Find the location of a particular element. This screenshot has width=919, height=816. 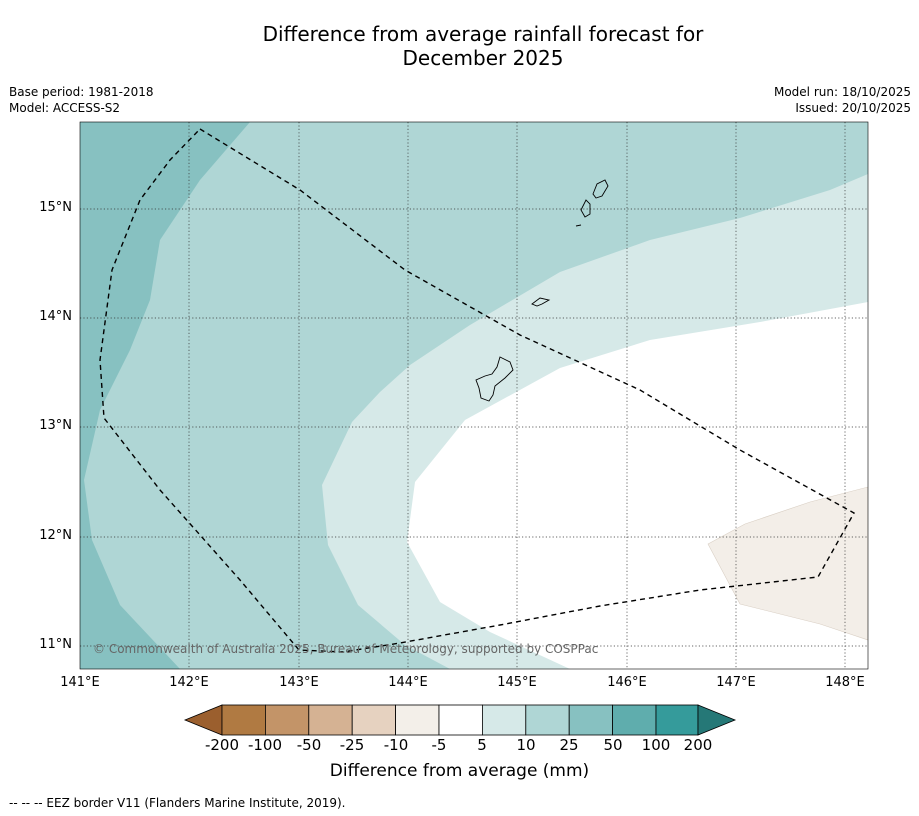

lon-label: 145°E is located at coordinates (517, 682).